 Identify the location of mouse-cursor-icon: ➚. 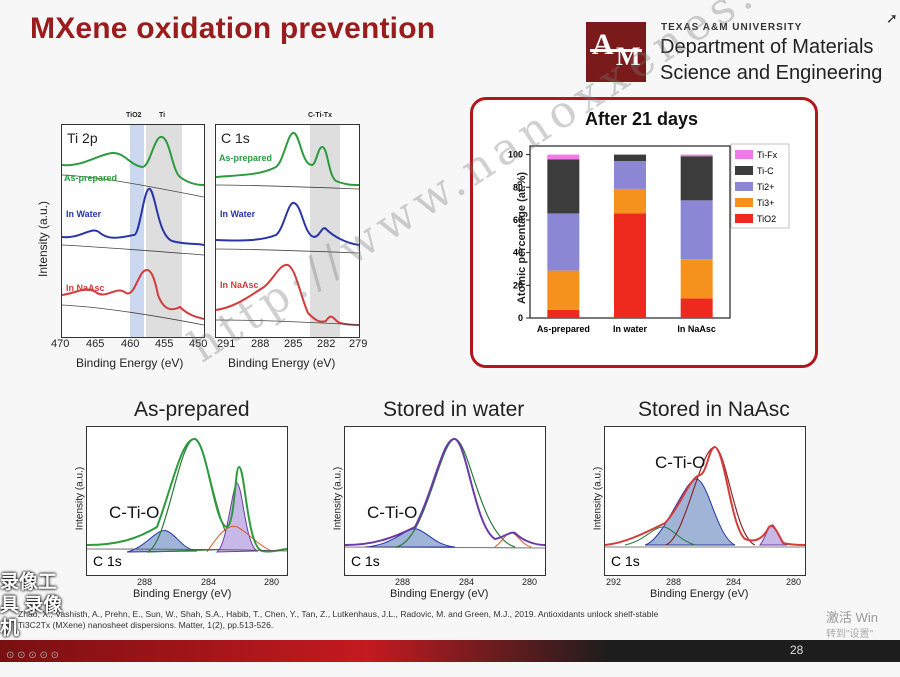
(892, 18).